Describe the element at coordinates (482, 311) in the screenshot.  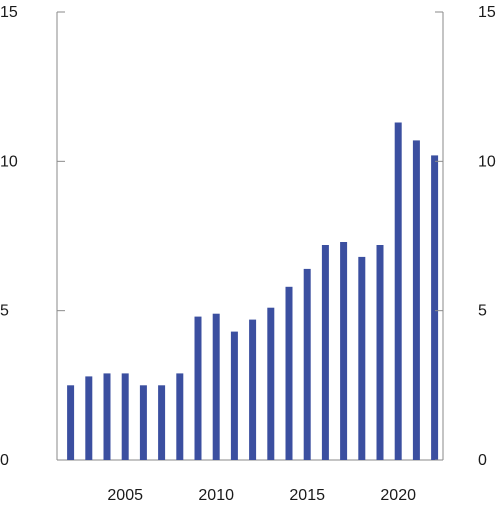
I see `y-tick-right-label: 5` at that location.